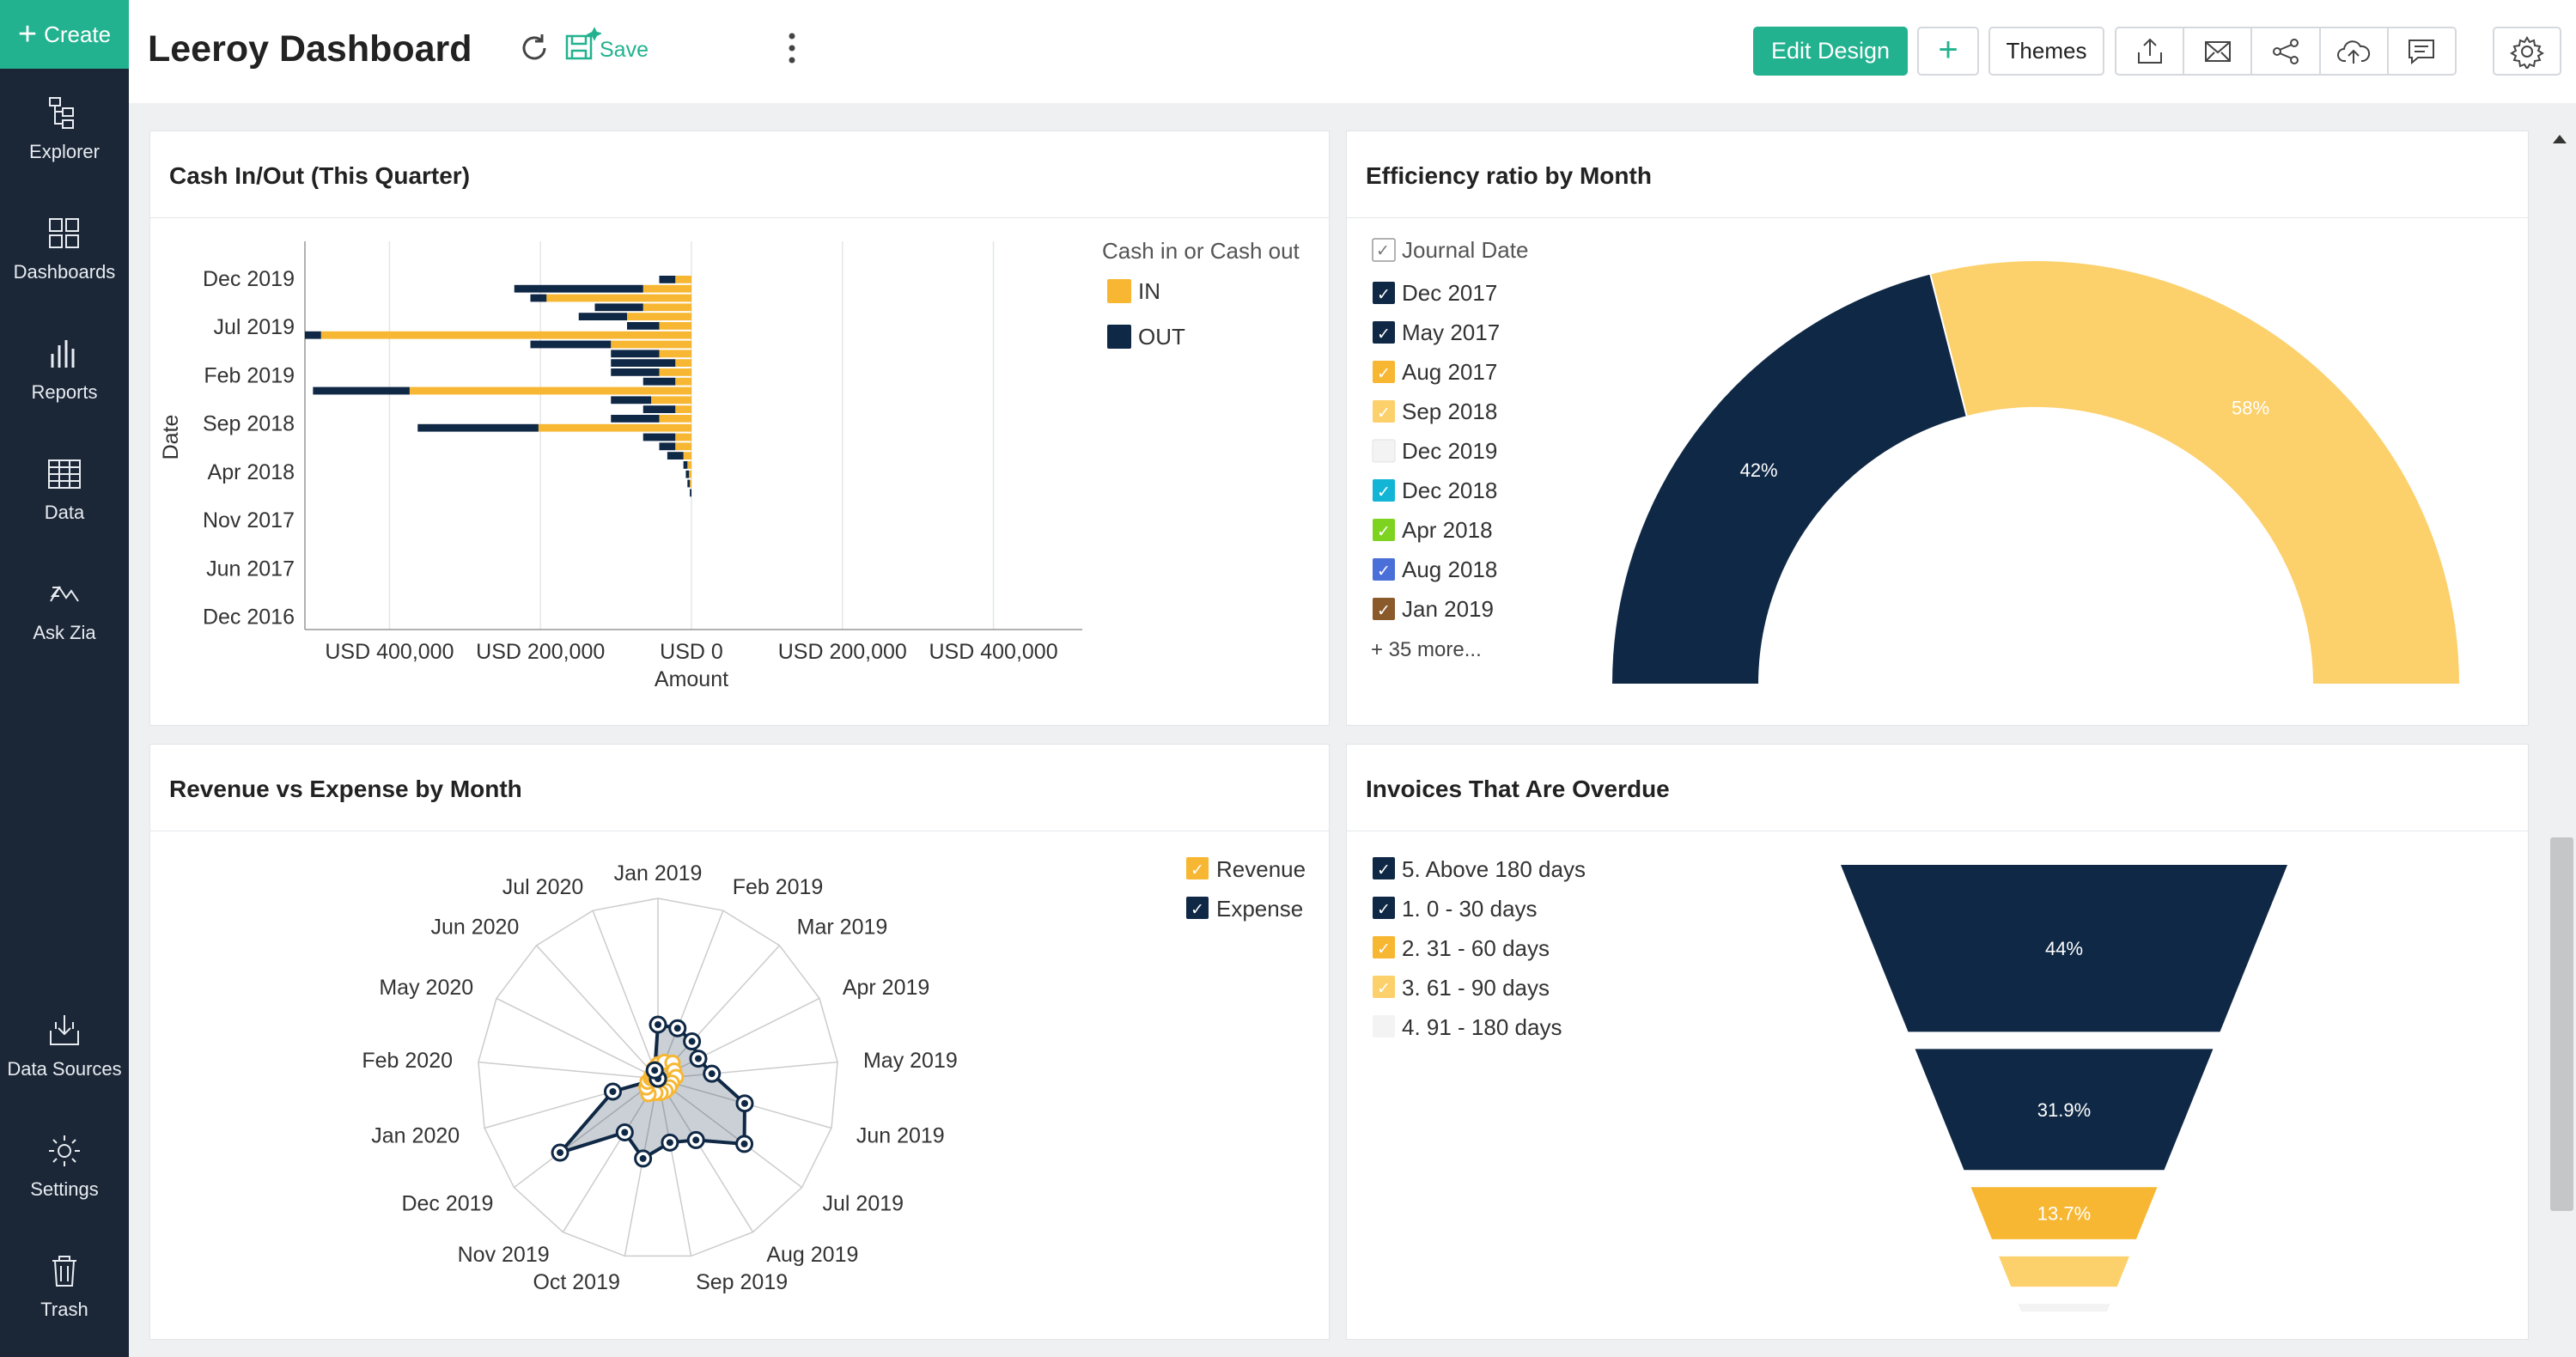  I want to click on radar-axis-label: Jan 2019, so click(658, 873).